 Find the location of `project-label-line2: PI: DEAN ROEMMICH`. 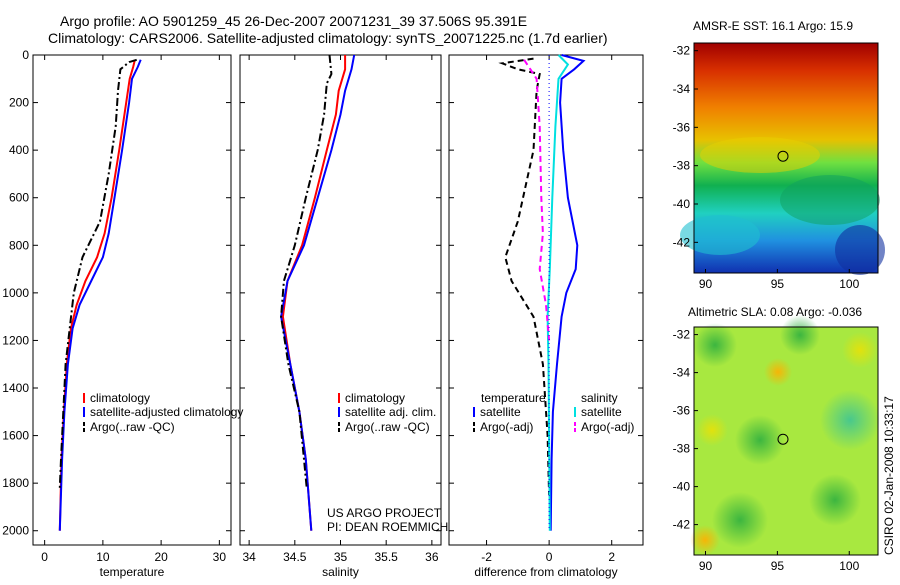

project-label-line2: PI: DEAN ROEMMICH is located at coordinates (387, 527).